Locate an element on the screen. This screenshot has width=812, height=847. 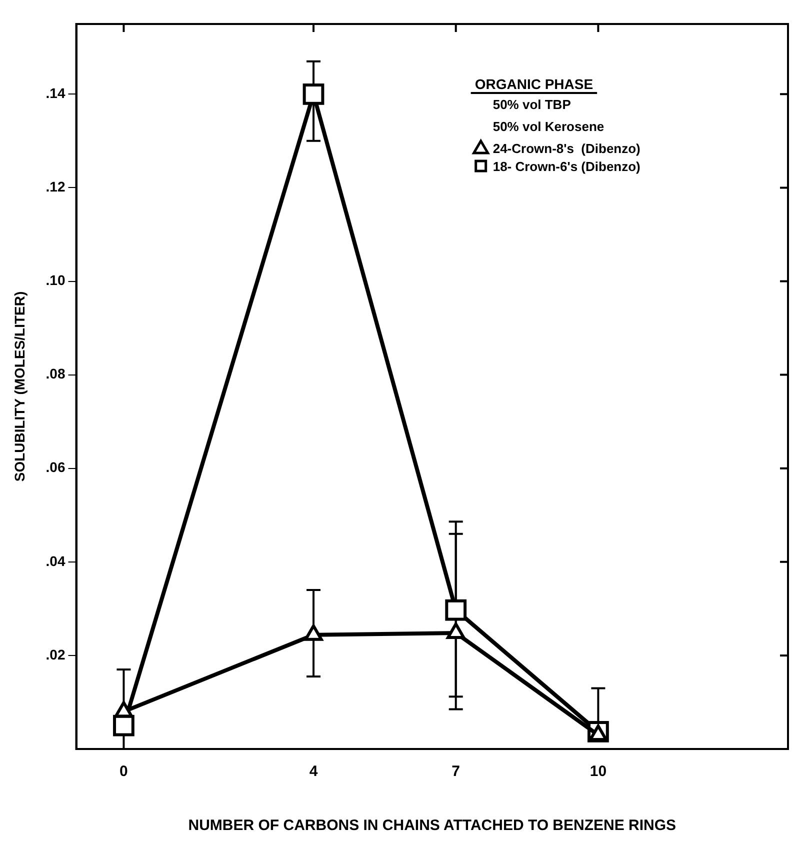
legend-label: 18- Crown-6's (Dibenzo) is located at coordinates (566, 166).